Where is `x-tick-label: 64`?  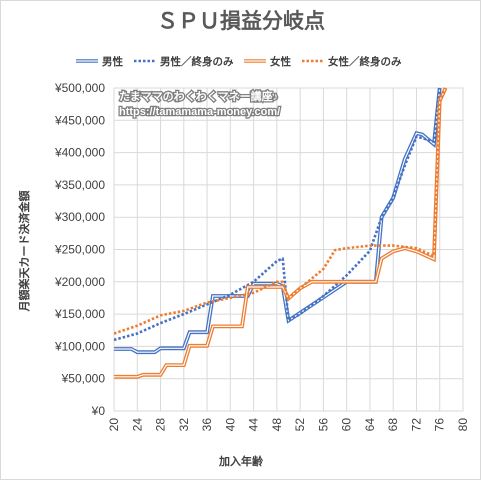 x-tick-label: 64 is located at coordinates (370, 425).